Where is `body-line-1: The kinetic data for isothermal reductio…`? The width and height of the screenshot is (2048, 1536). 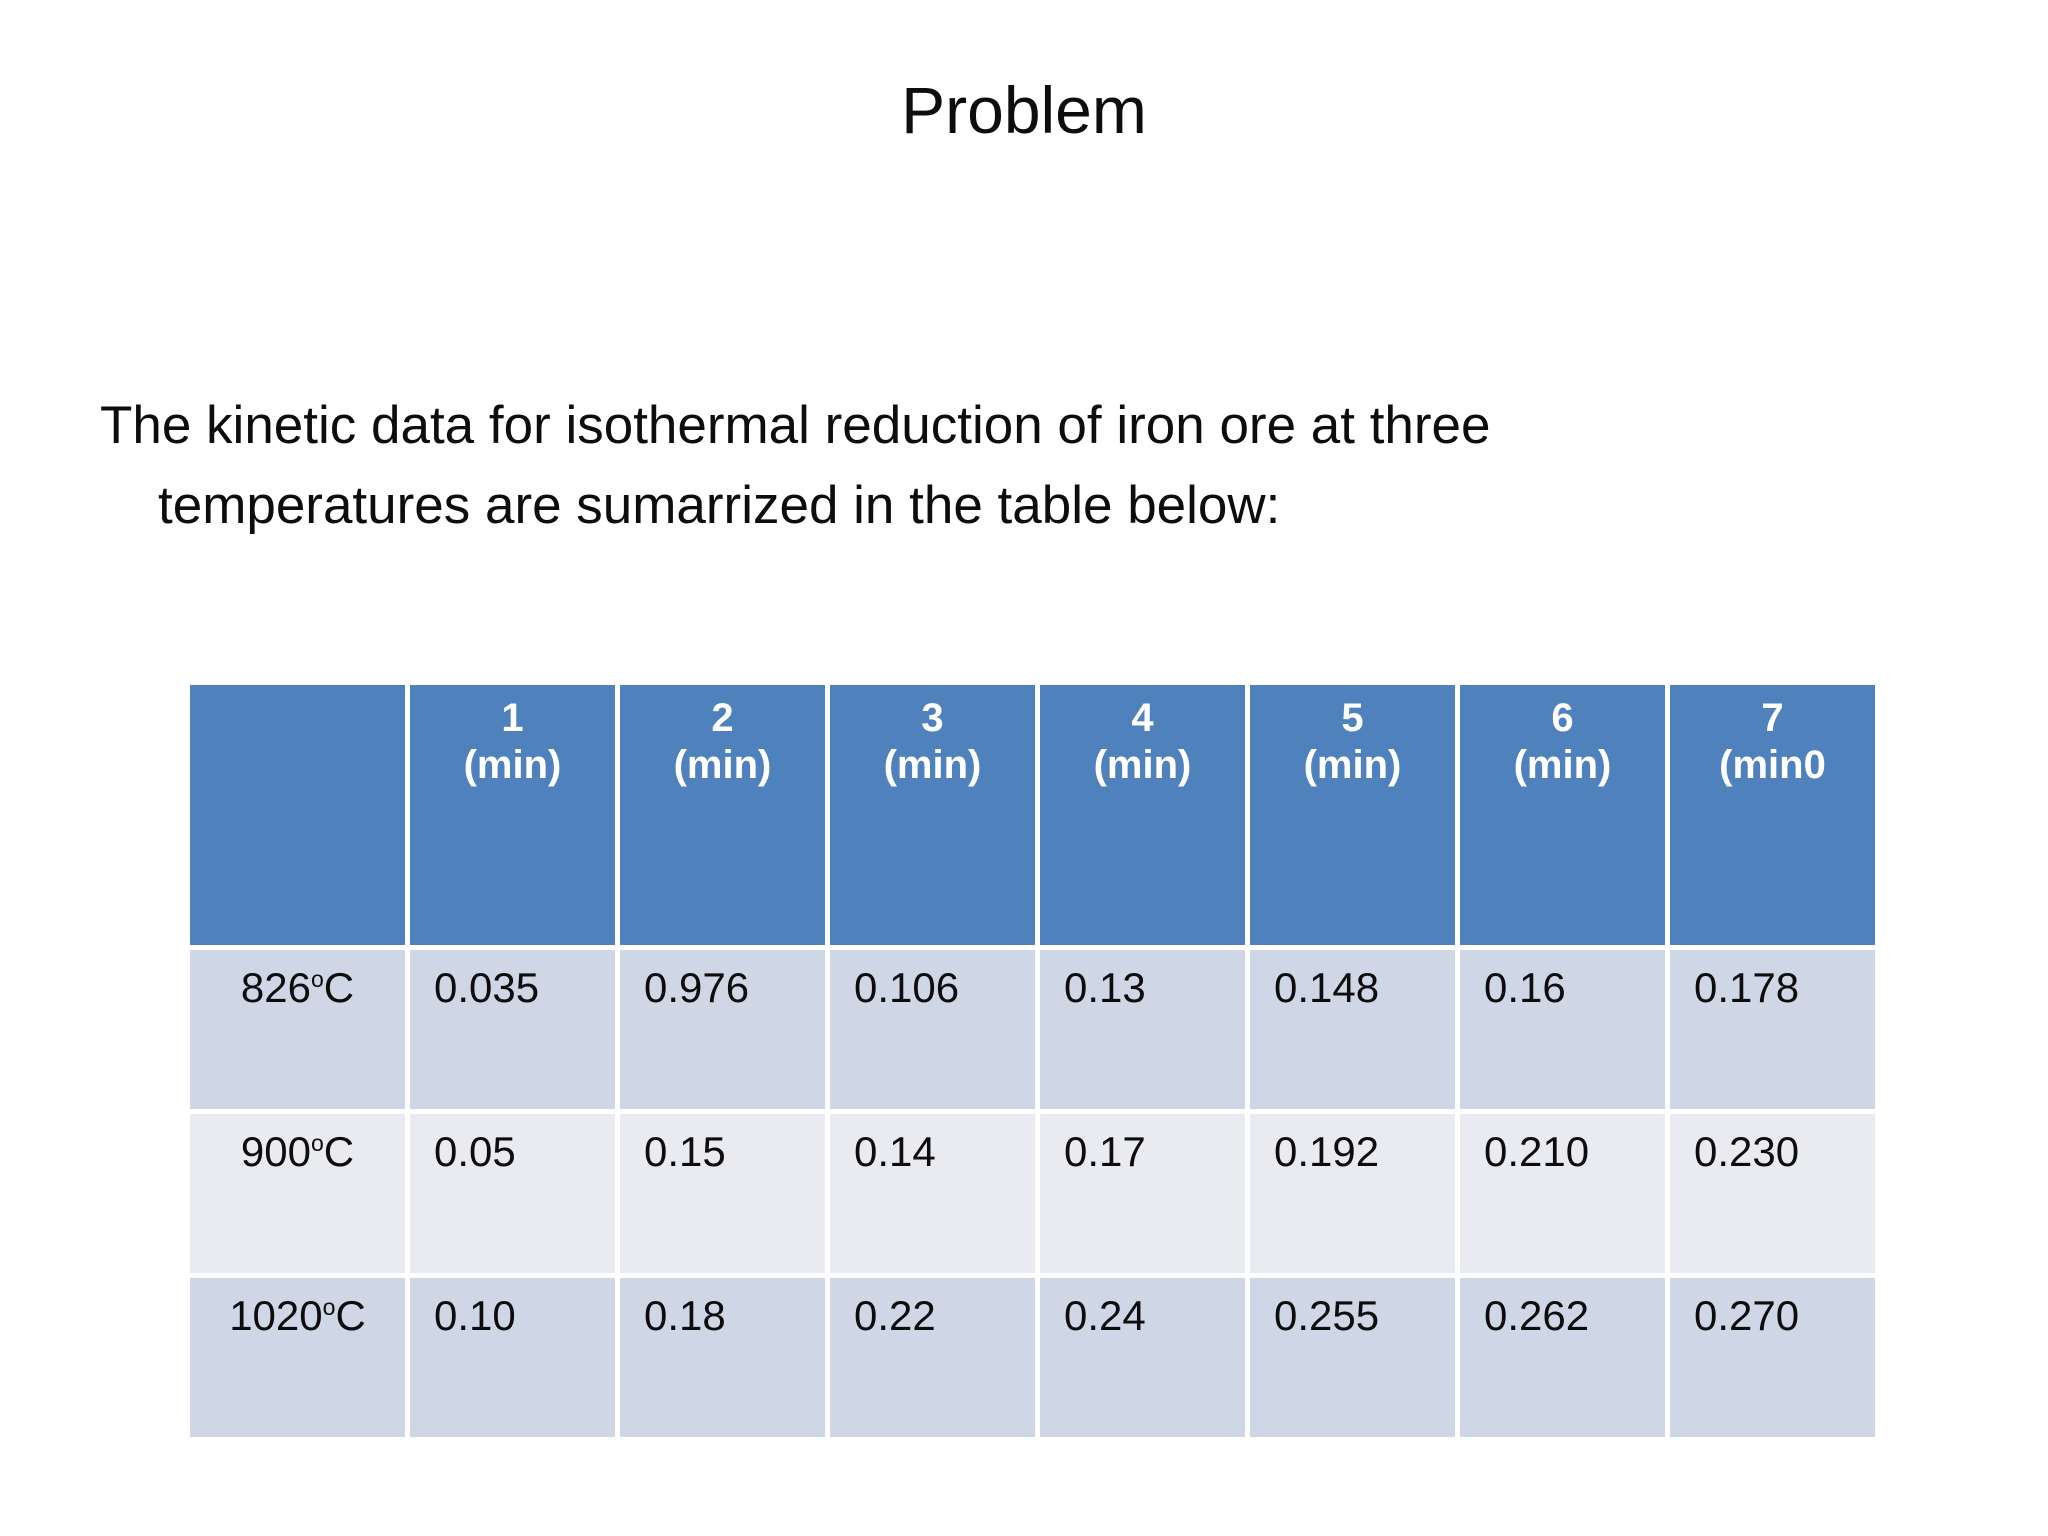
body-line-1: The kinetic data for isothermal reductio… is located at coordinates (795, 425).